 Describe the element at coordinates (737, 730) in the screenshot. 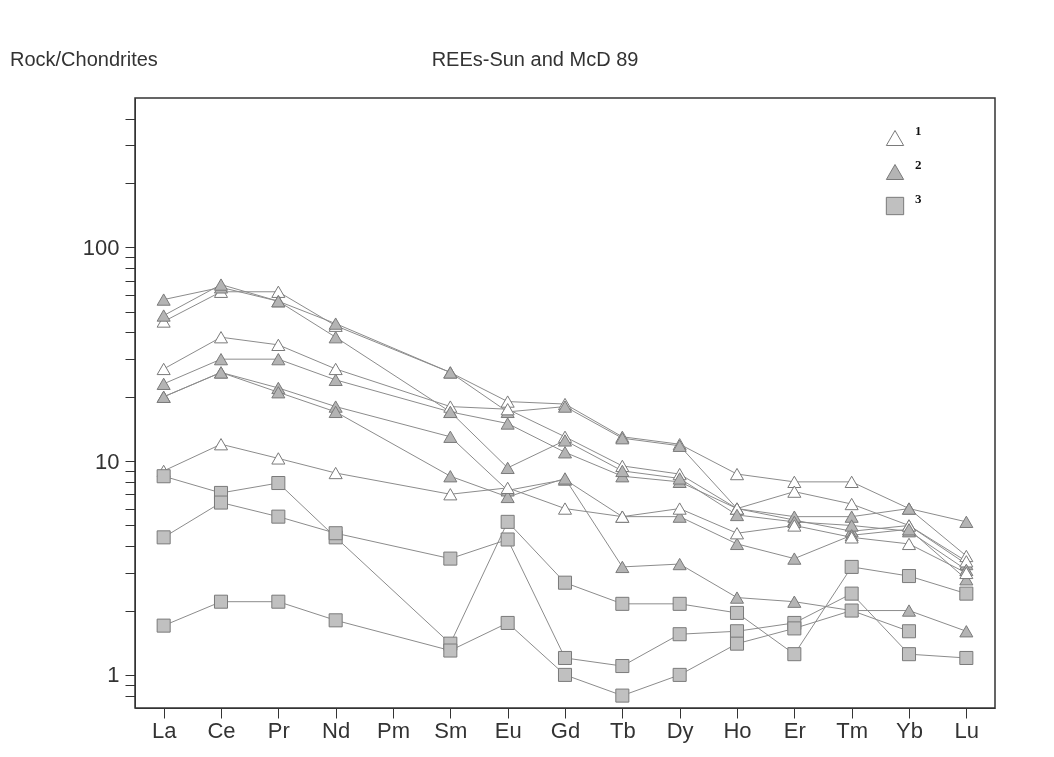

I see `x-tick-label: Ho` at that location.